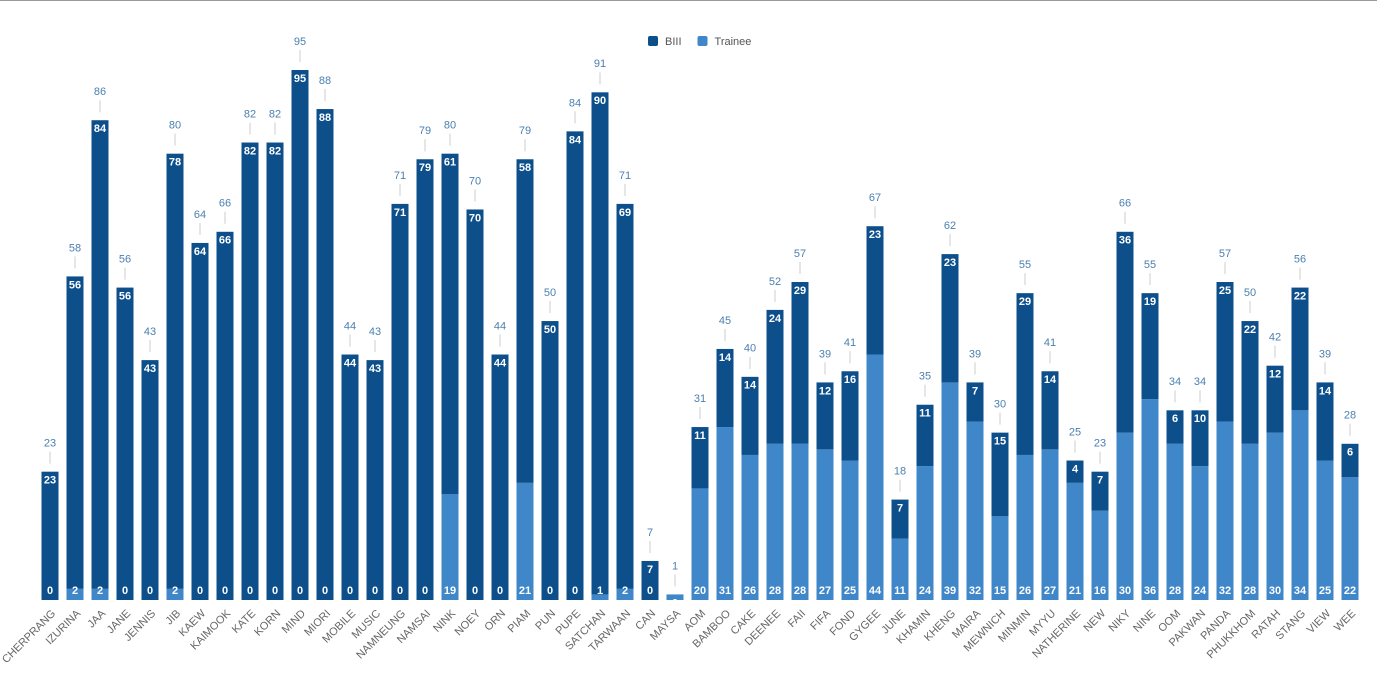 The height and width of the screenshot is (687, 1377). What do you see at coordinates (425, 131) in the screenshot?
I see `total-label: 79` at bounding box center [425, 131].